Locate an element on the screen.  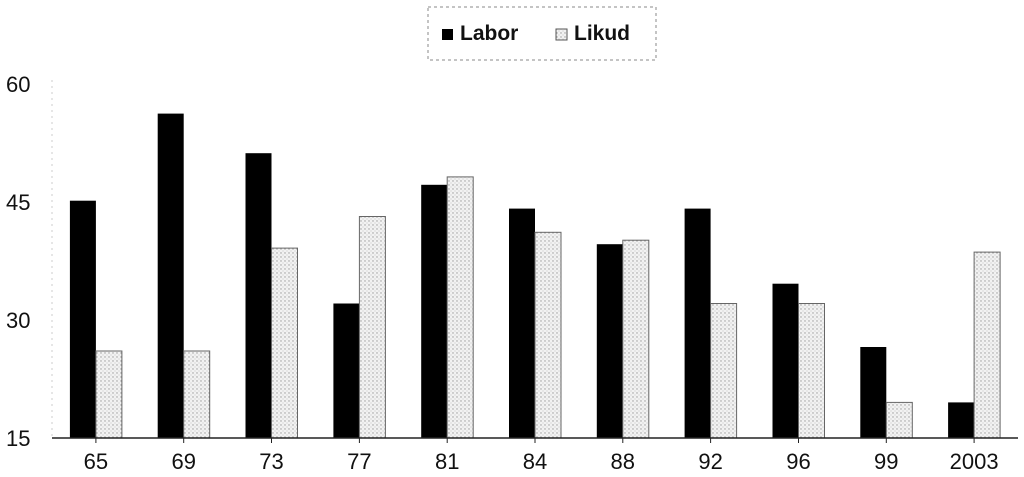
x-tick-label-92: 92 is located at coordinates (710, 461).